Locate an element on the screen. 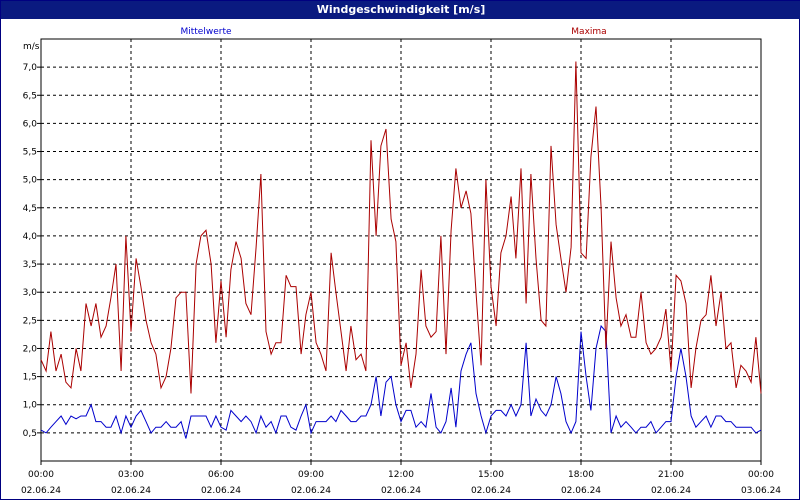 The height and width of the screenshot is (501, 800). y-tick-label: 3,5 is located at coordinates (30, 265).